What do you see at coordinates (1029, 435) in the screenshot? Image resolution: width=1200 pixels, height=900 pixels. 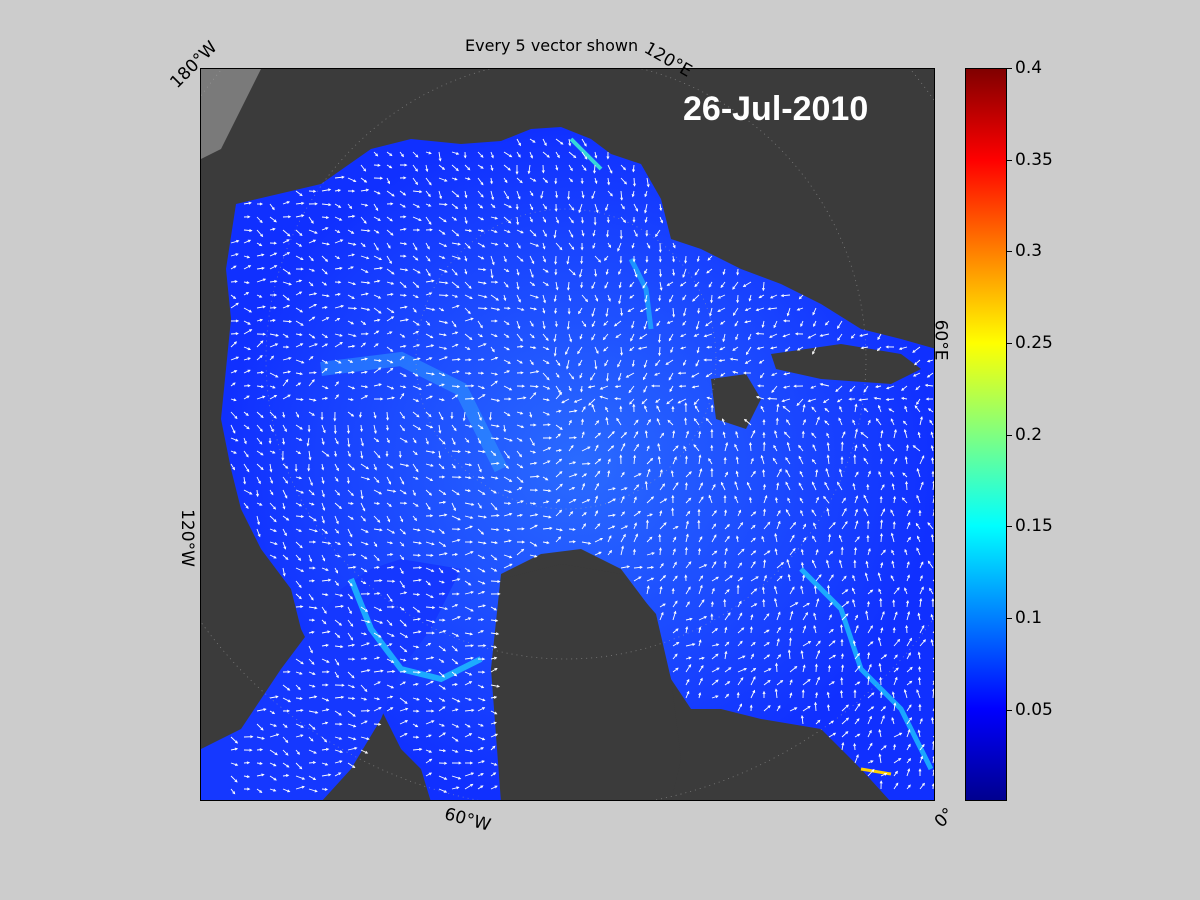 I see `colorbar-tick-label: 0.2` at bounding box center [1029, 435].